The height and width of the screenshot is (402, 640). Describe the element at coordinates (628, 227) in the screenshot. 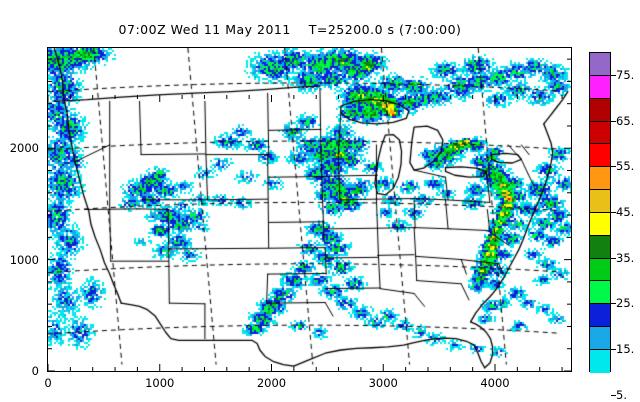

I see `colorbar-labels: 75. 65. 55. 45. 35. 25. 15. 5.` at that location.